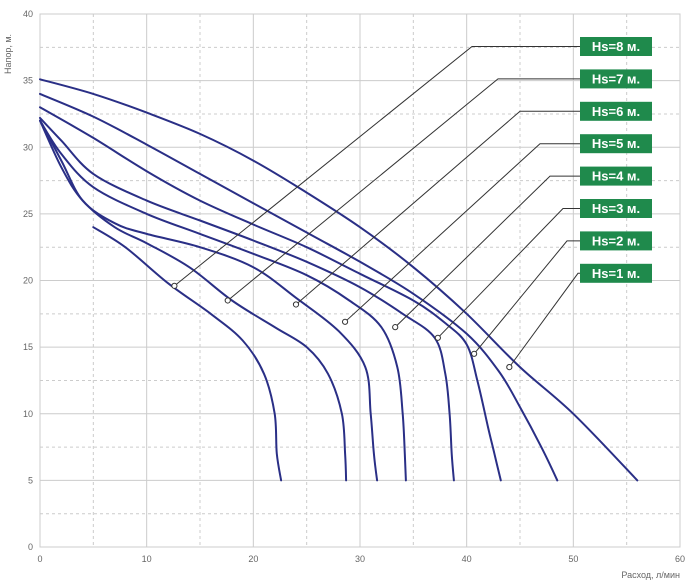  I want to click on x-tick-label: 40, so click(467, 559).